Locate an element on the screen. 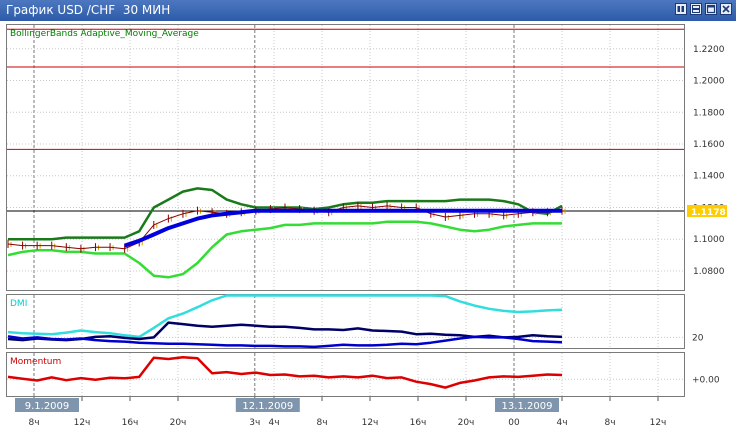 The width and height of the screenshot is (736, 431). momentum-tick-label: +0.00 is located at coordinates (706, 380).